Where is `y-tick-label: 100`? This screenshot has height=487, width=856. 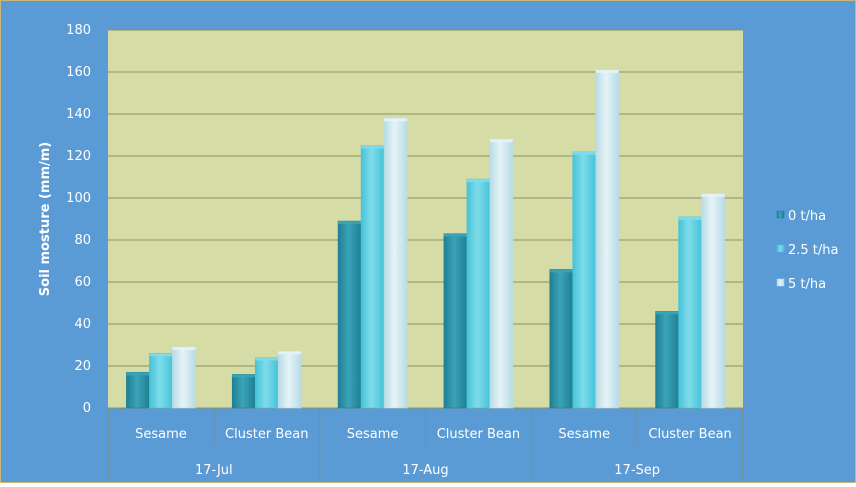
y-tick-label: 100 is located at coordinates (78, 198).